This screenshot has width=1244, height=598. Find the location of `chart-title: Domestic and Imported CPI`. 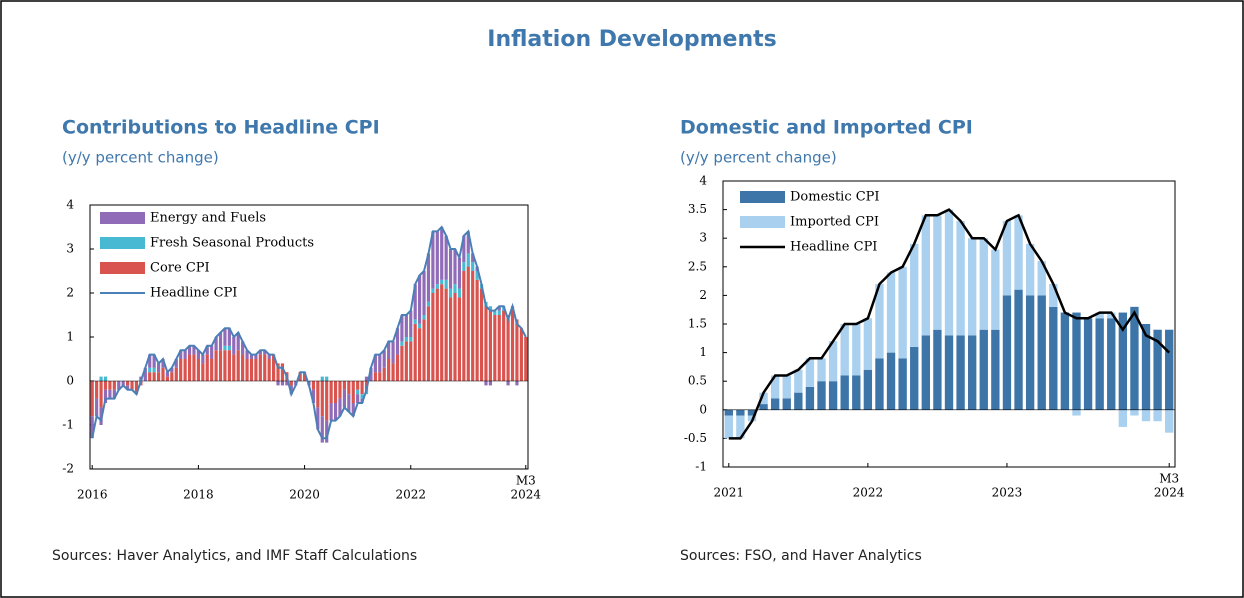

chart-title: Domestic and Imported CPI is located at coordinates (826, 128).